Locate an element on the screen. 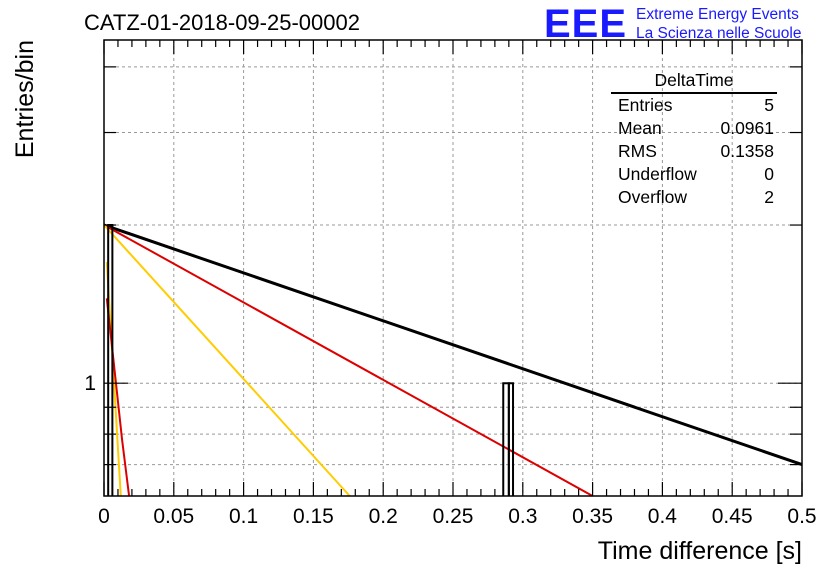 The width and height of the screenshot is (836, 572). stats-value: 0.1358 is located at coordinates (747, 151).